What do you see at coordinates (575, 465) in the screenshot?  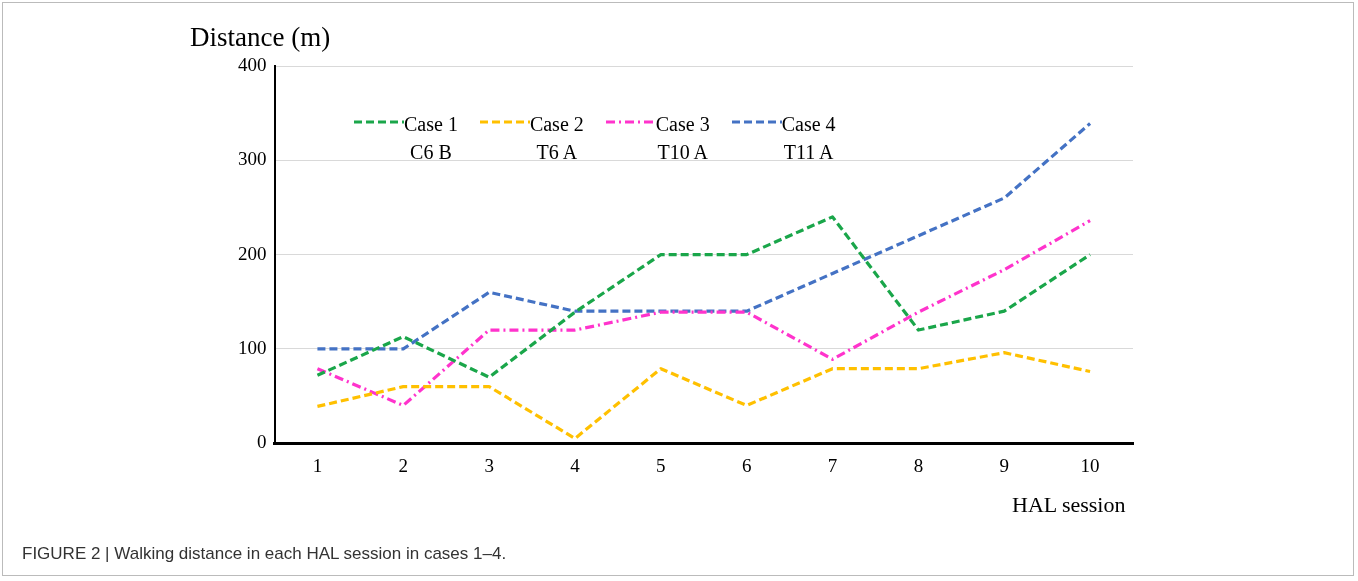 I see `x-tick-label: 4` at bounding box center [575, 465].